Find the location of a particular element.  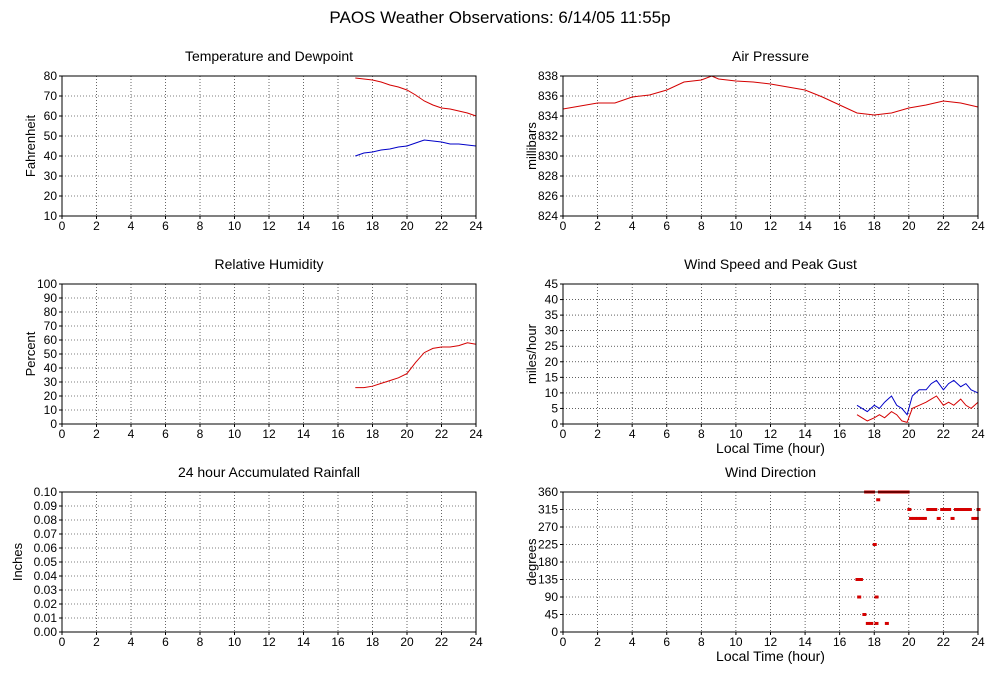

y-tick-label: 45 is located at coordinates (552, 615).